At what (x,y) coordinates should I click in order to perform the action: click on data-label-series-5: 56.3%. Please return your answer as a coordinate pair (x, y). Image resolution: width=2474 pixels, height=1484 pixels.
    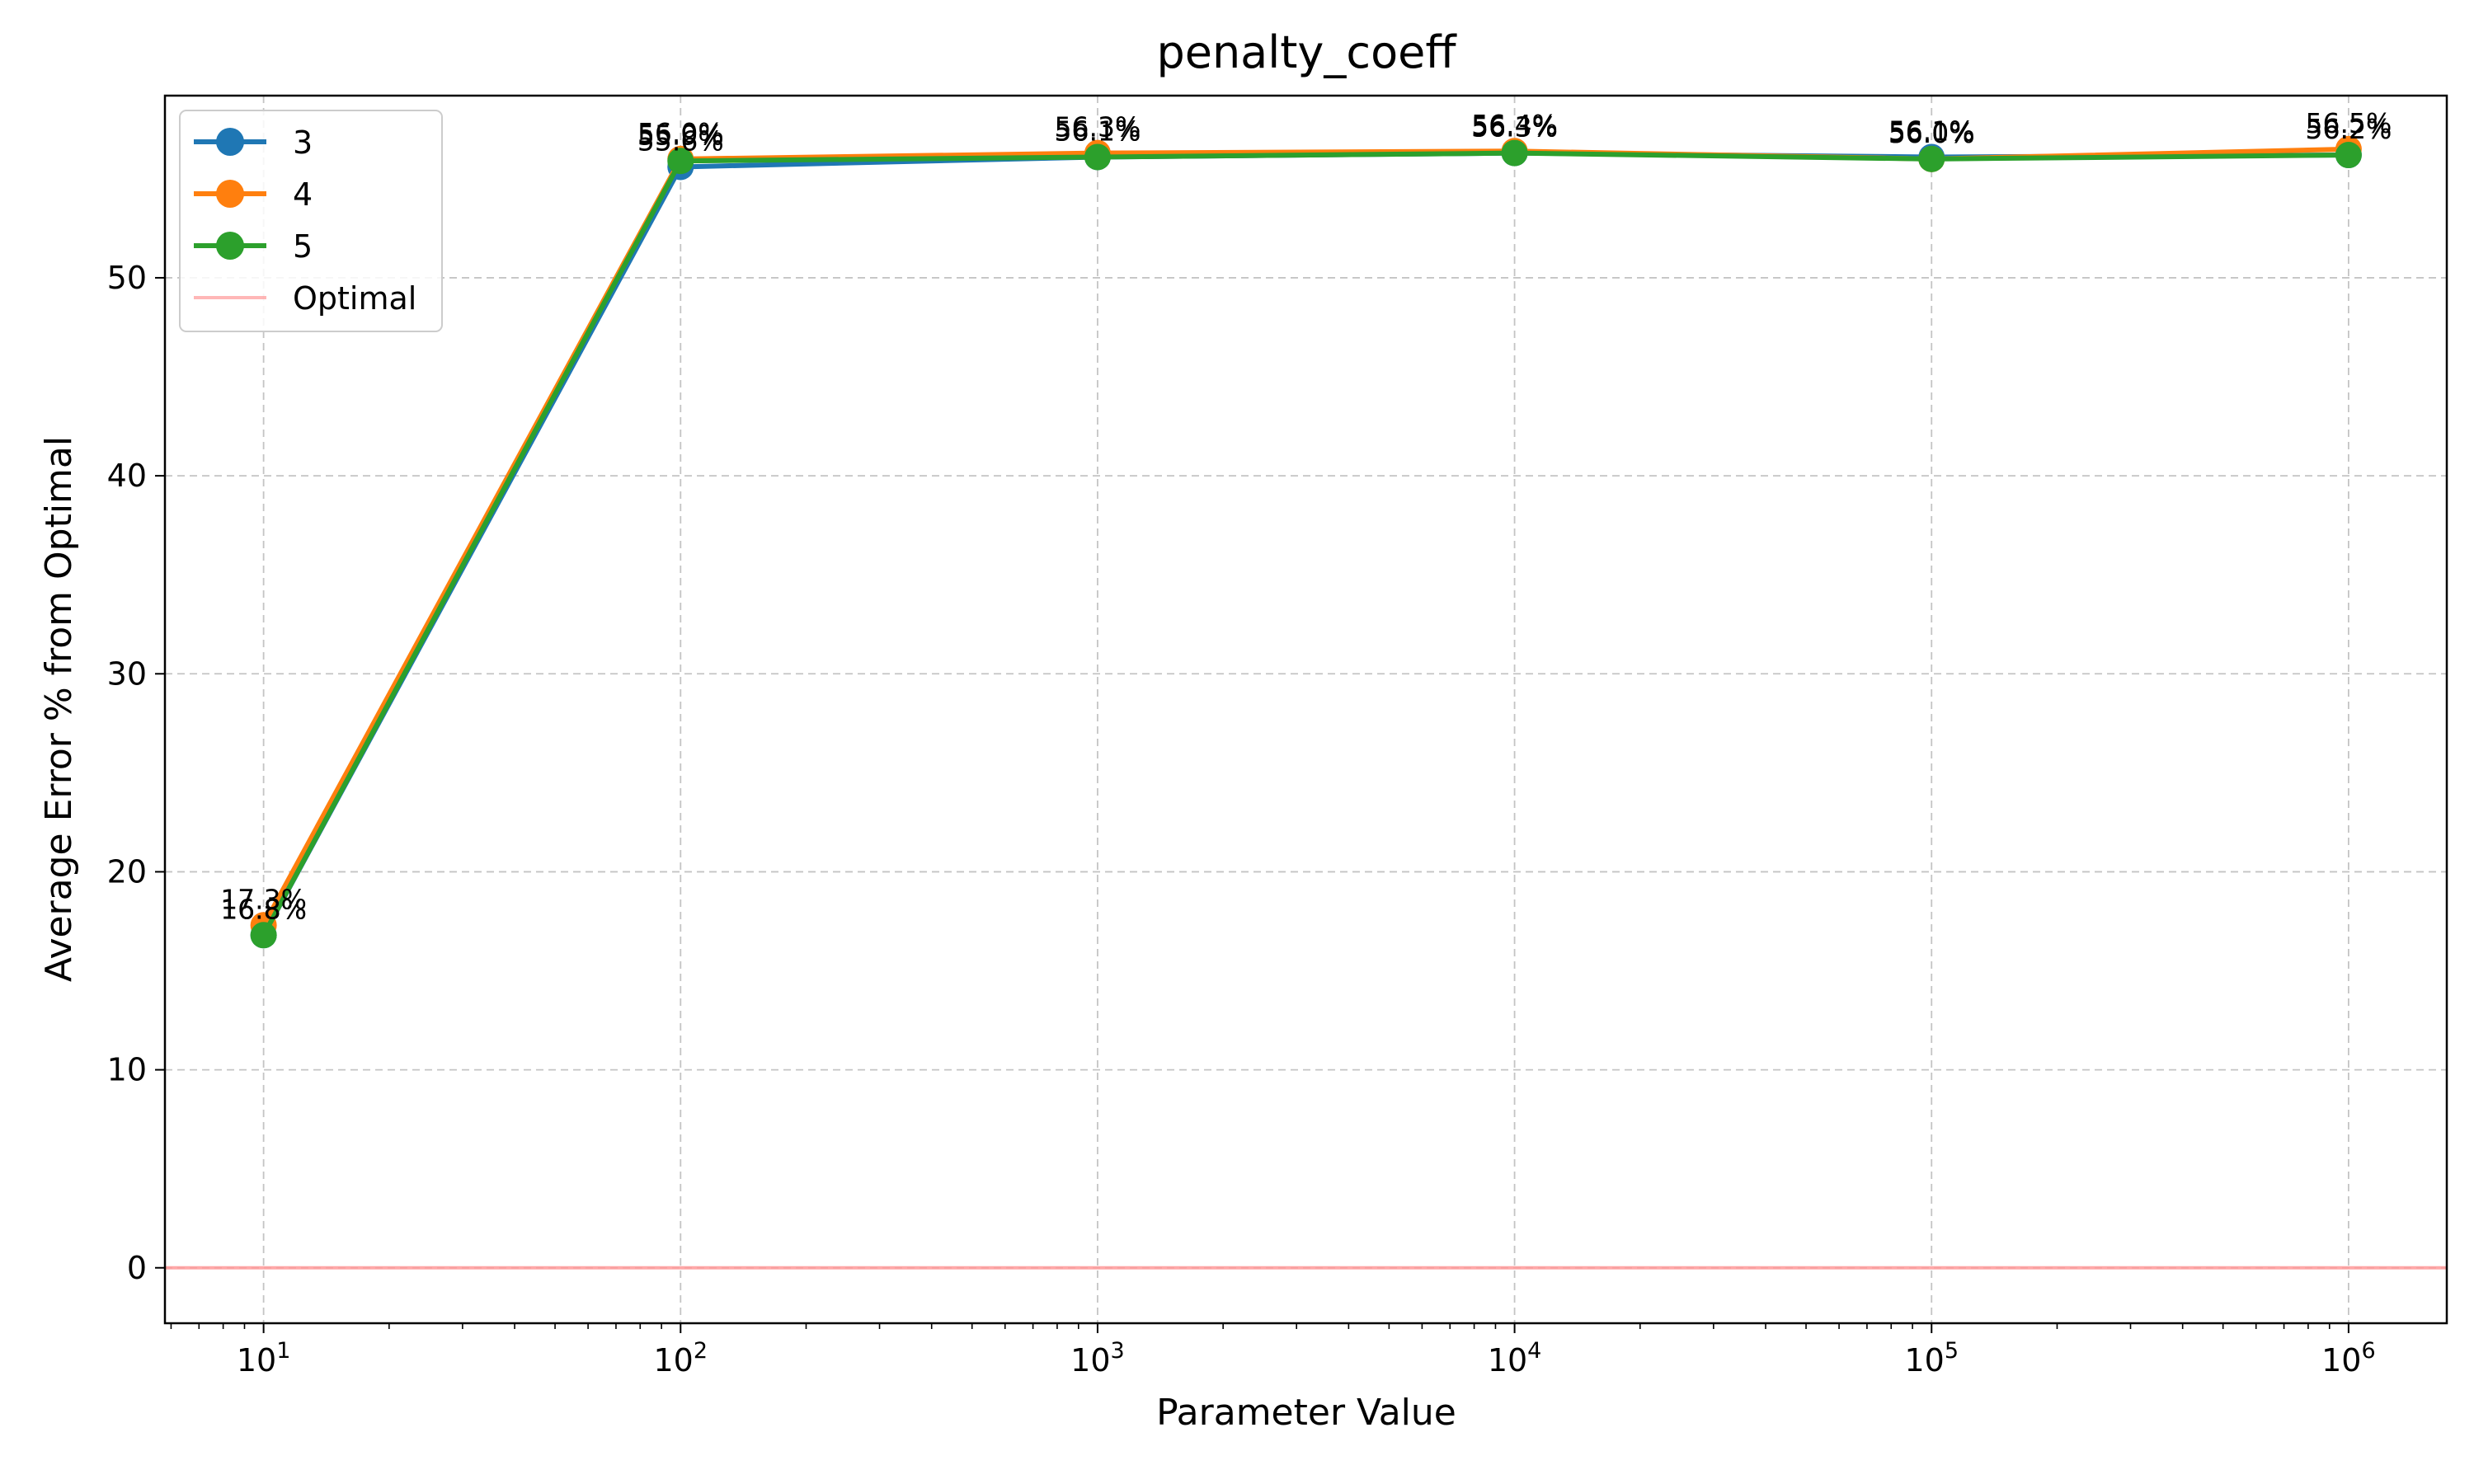
    Looking at the image, I should click on (1514, 127).